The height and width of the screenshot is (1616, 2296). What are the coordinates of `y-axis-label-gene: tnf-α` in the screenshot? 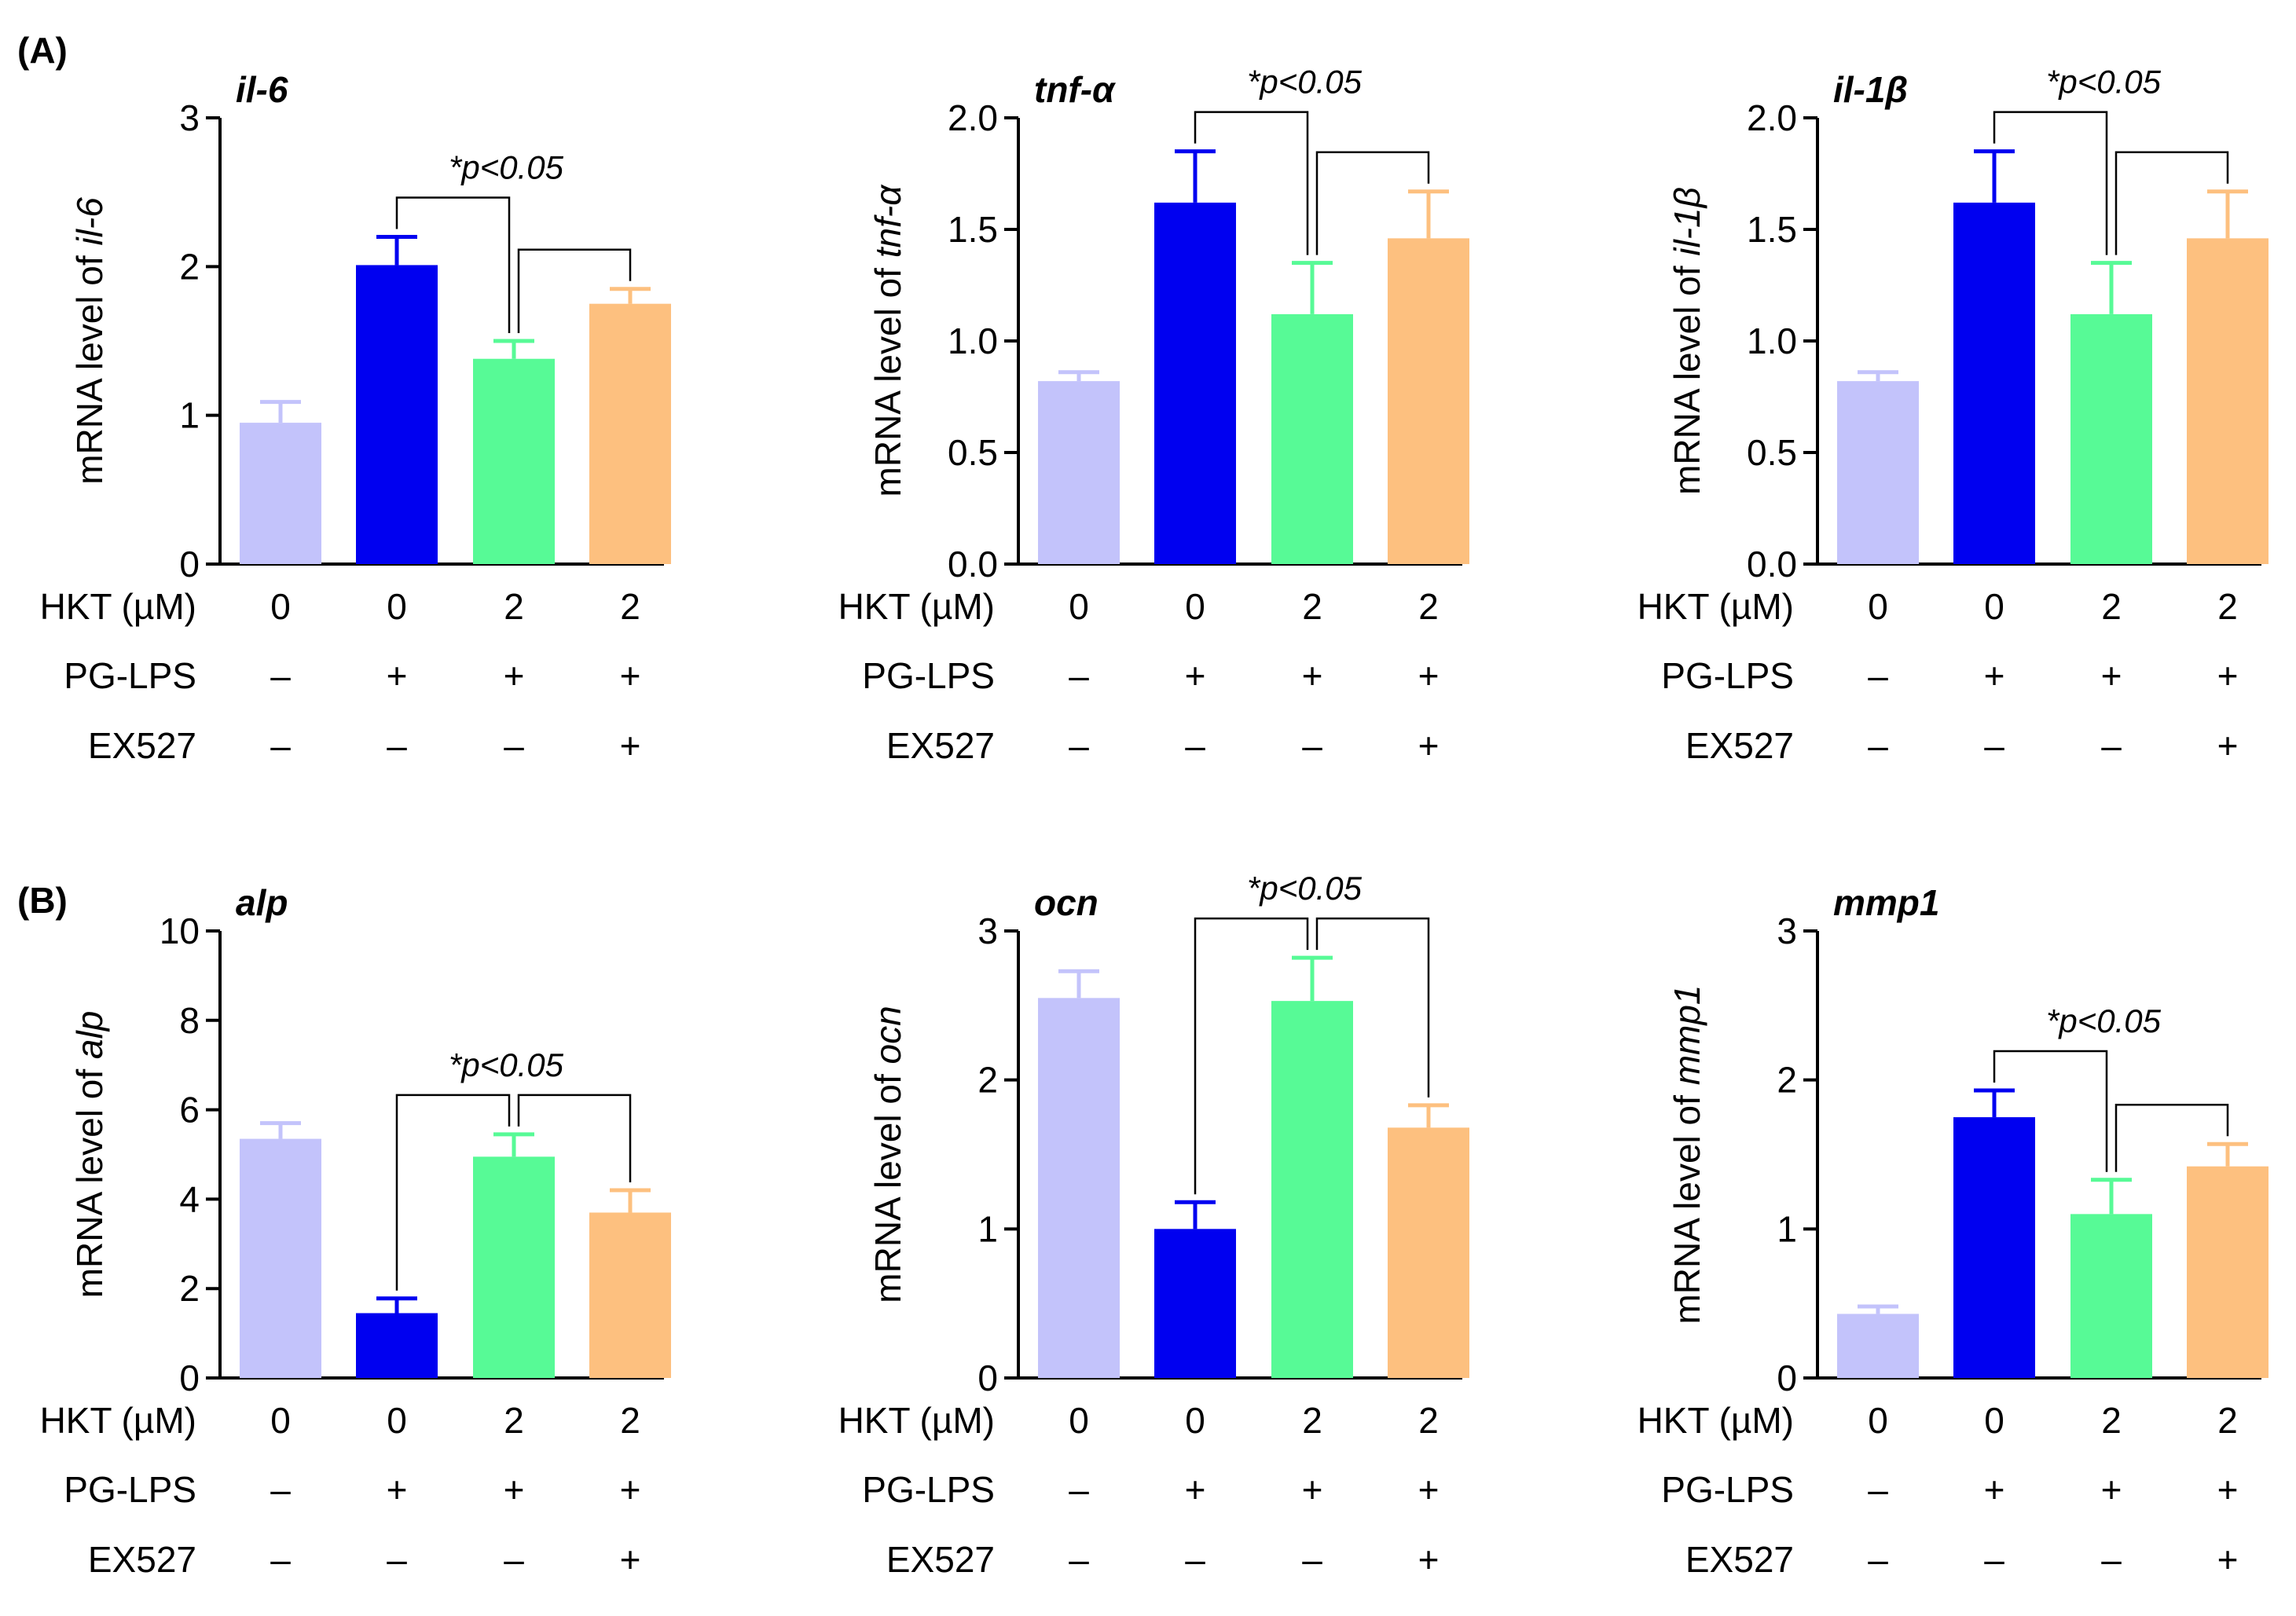 It's located at (887, 221).